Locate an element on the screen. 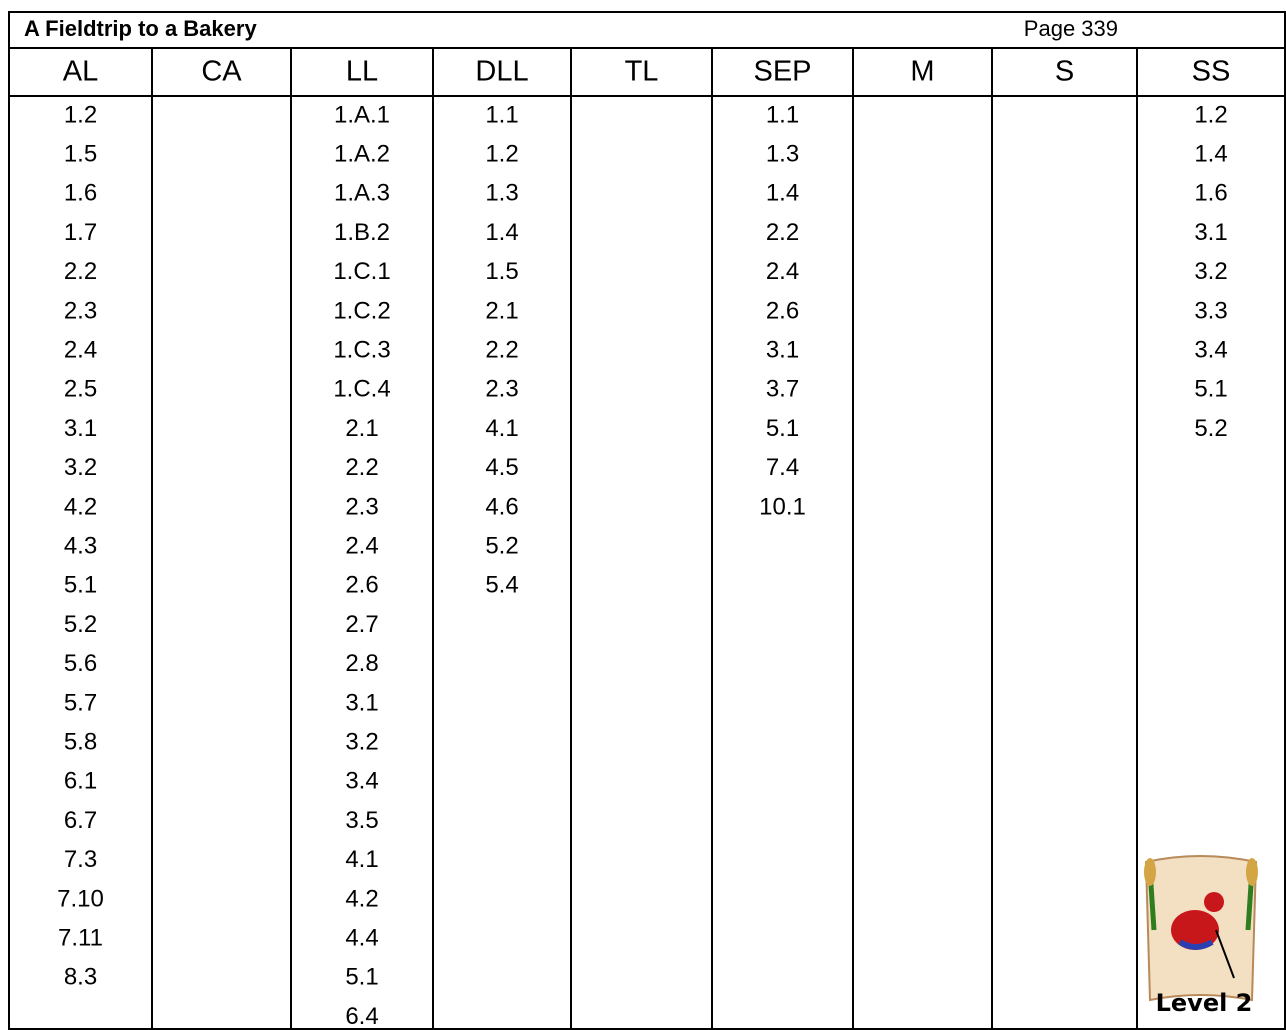  title: A Fieldtrip to a Bakery is located at coordinates (140, 28).